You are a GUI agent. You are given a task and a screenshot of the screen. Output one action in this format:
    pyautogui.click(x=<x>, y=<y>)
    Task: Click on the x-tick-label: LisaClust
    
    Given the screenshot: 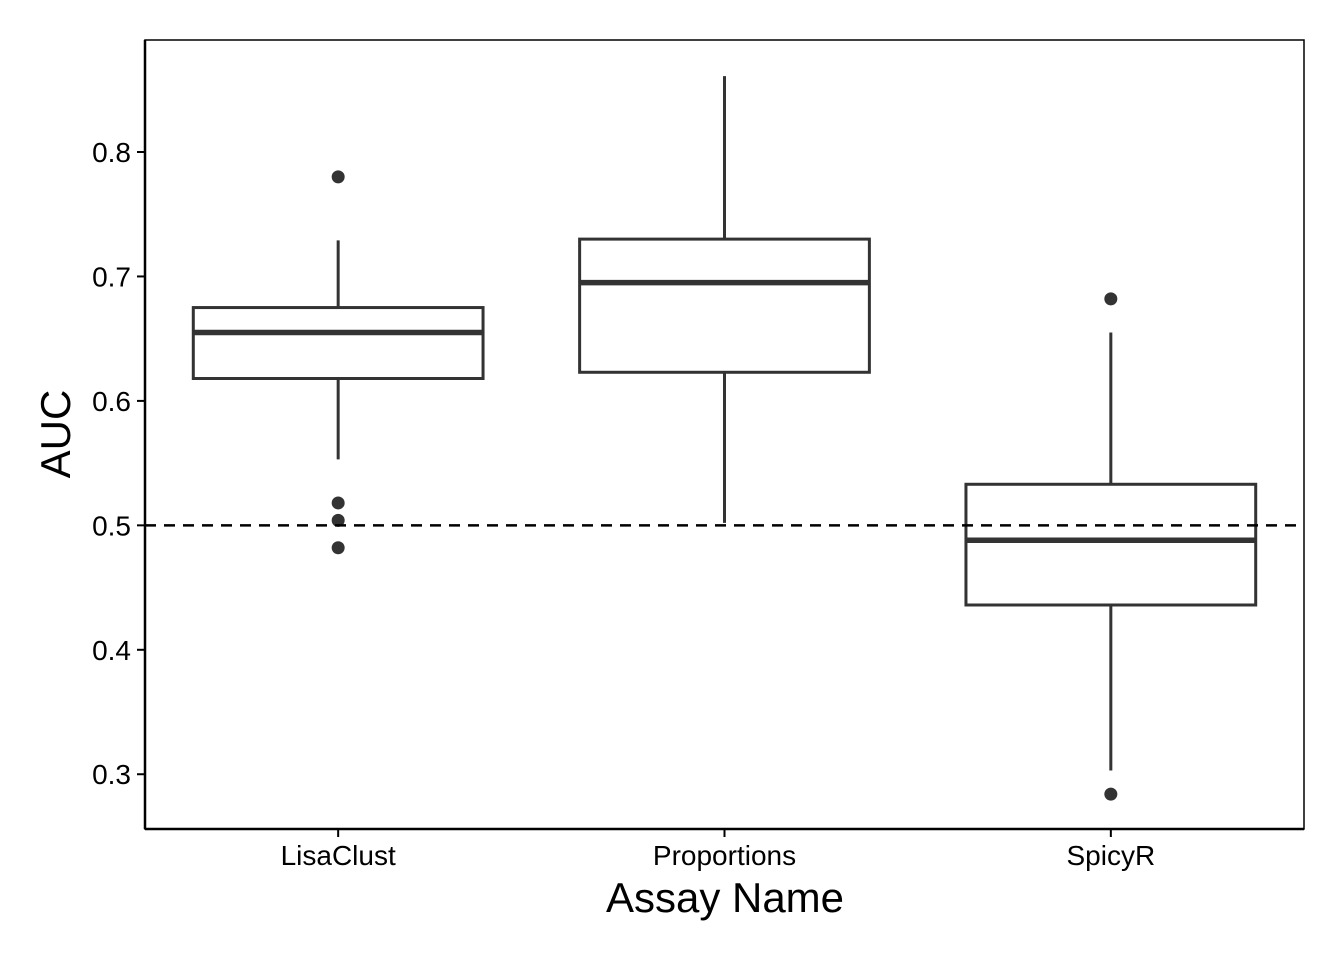 What is the action you would take?
    pyautogui.click(x=338, y=855)
    